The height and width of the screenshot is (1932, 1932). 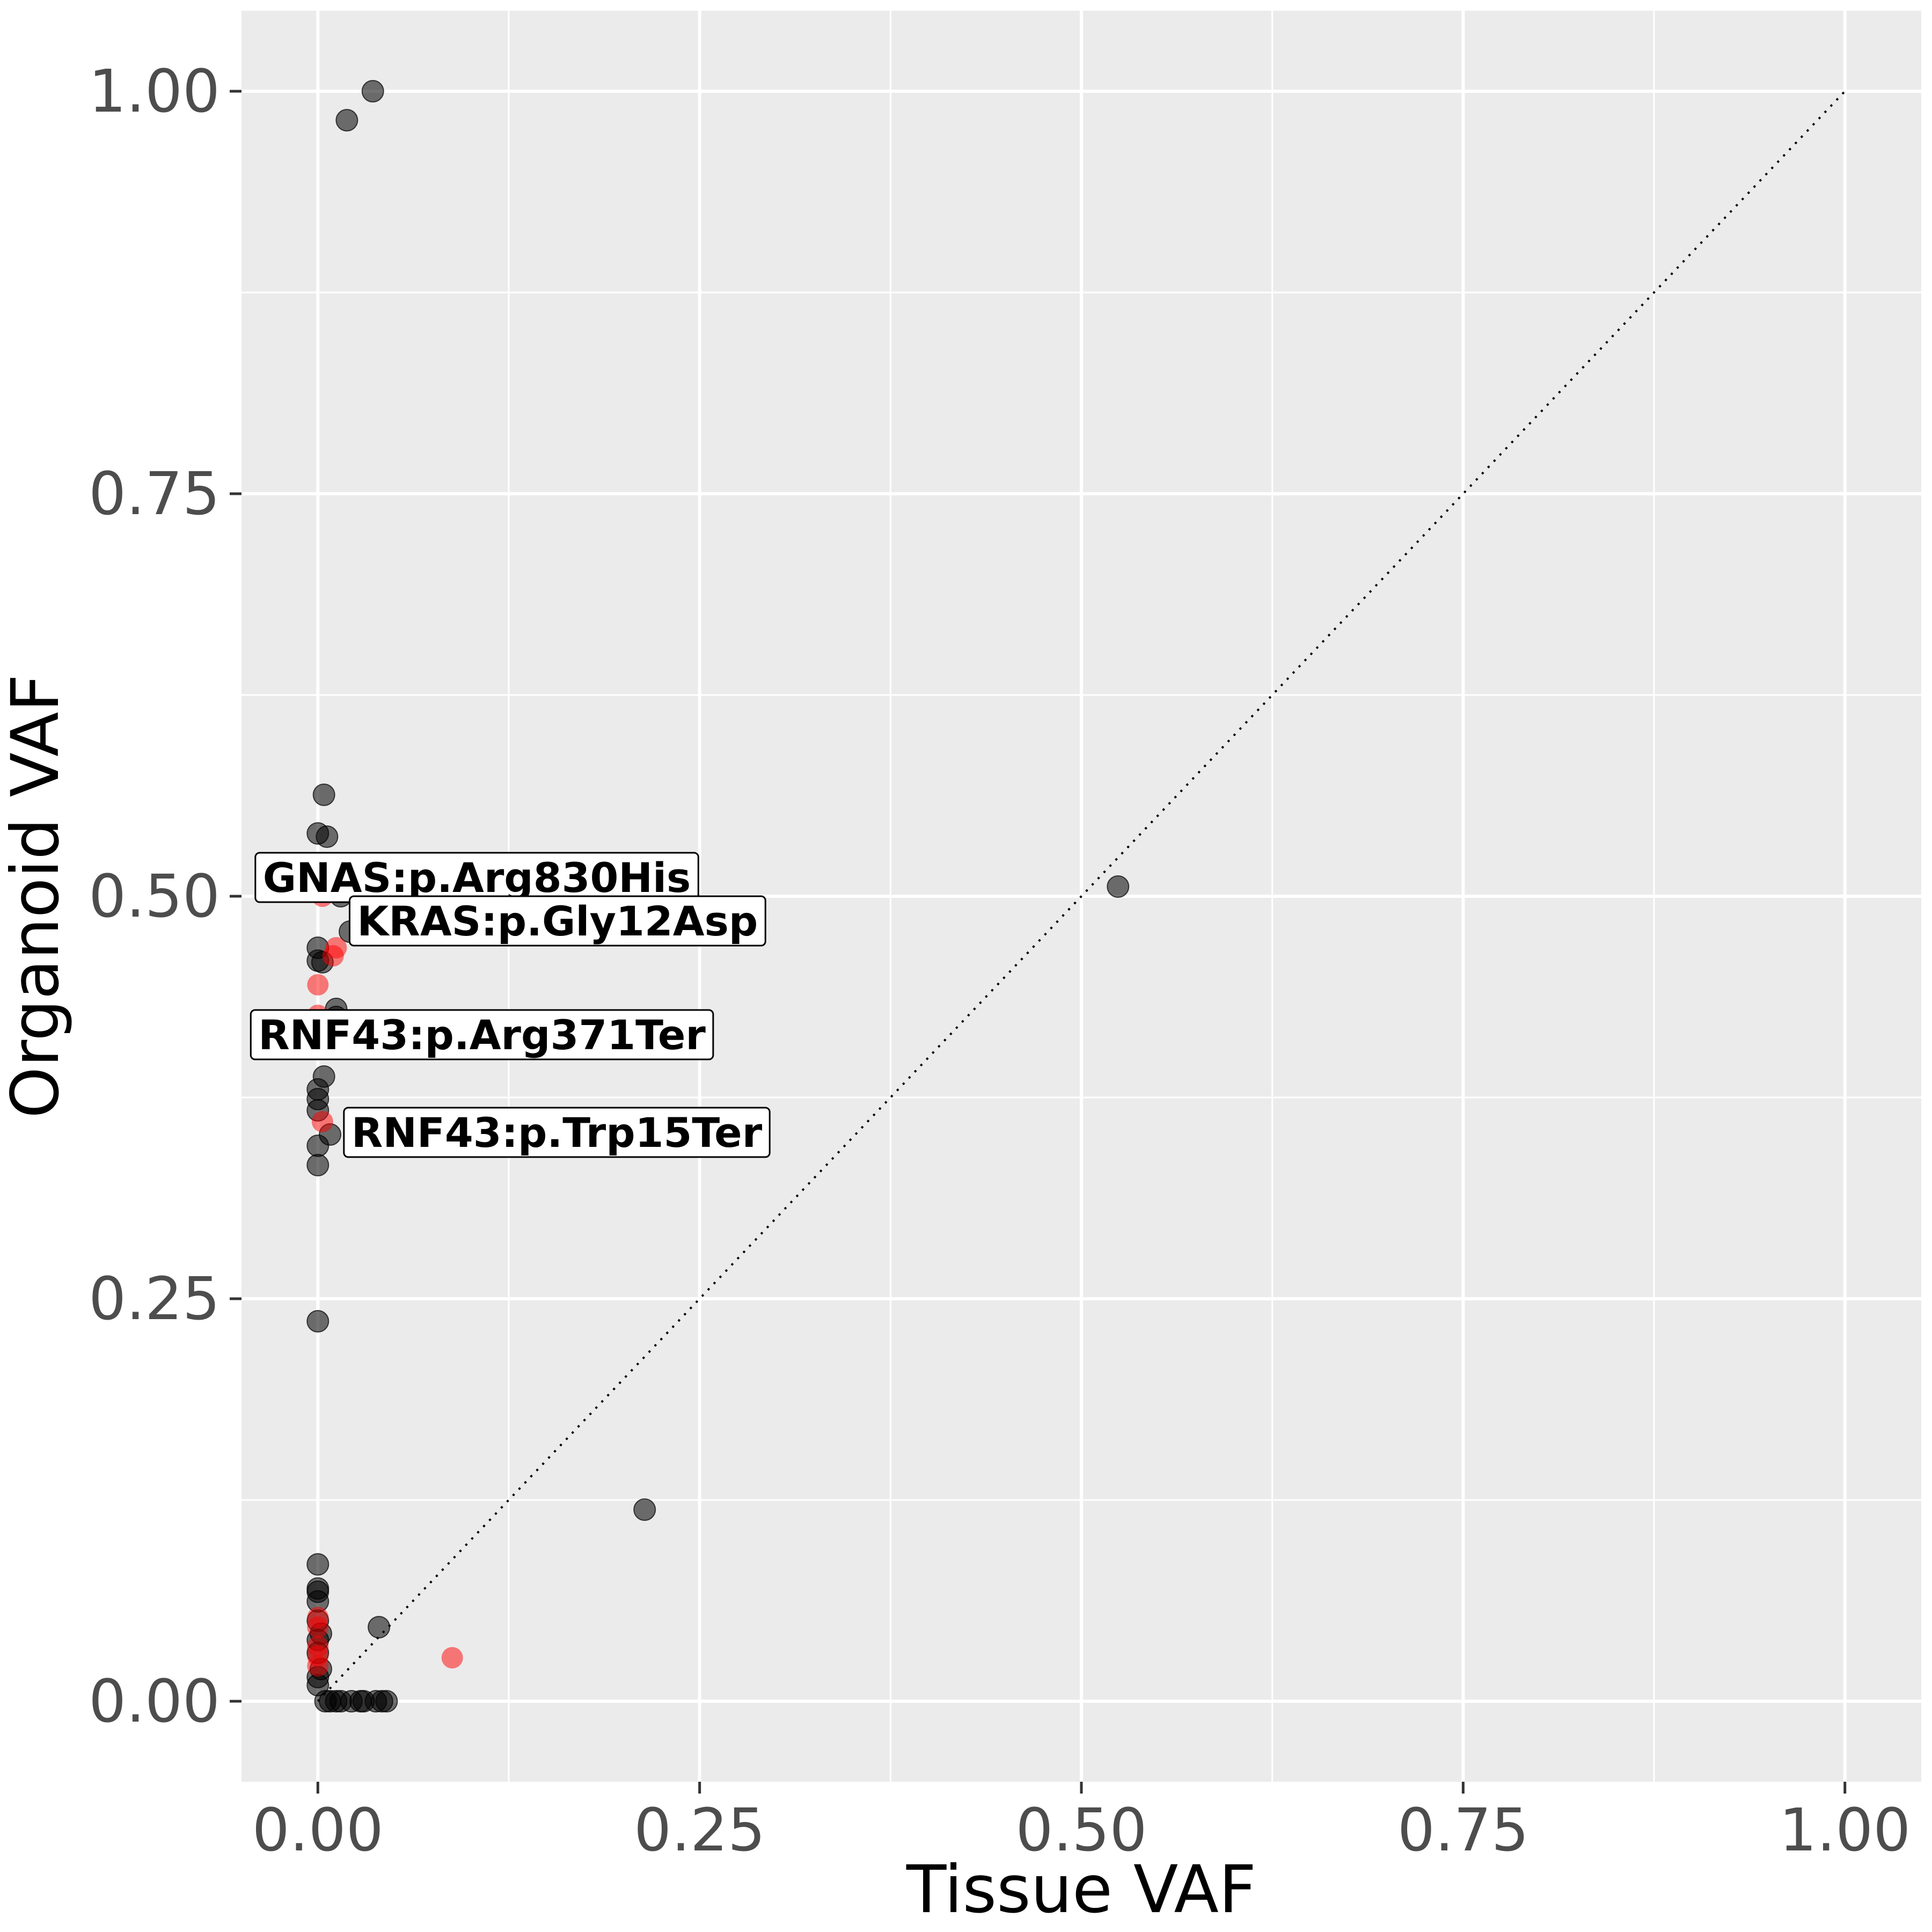 What do you see at coordinates (154, 493) in the screenshot?
I see `y-tick-label-3: 0.75` at bounding box center [154, 493].